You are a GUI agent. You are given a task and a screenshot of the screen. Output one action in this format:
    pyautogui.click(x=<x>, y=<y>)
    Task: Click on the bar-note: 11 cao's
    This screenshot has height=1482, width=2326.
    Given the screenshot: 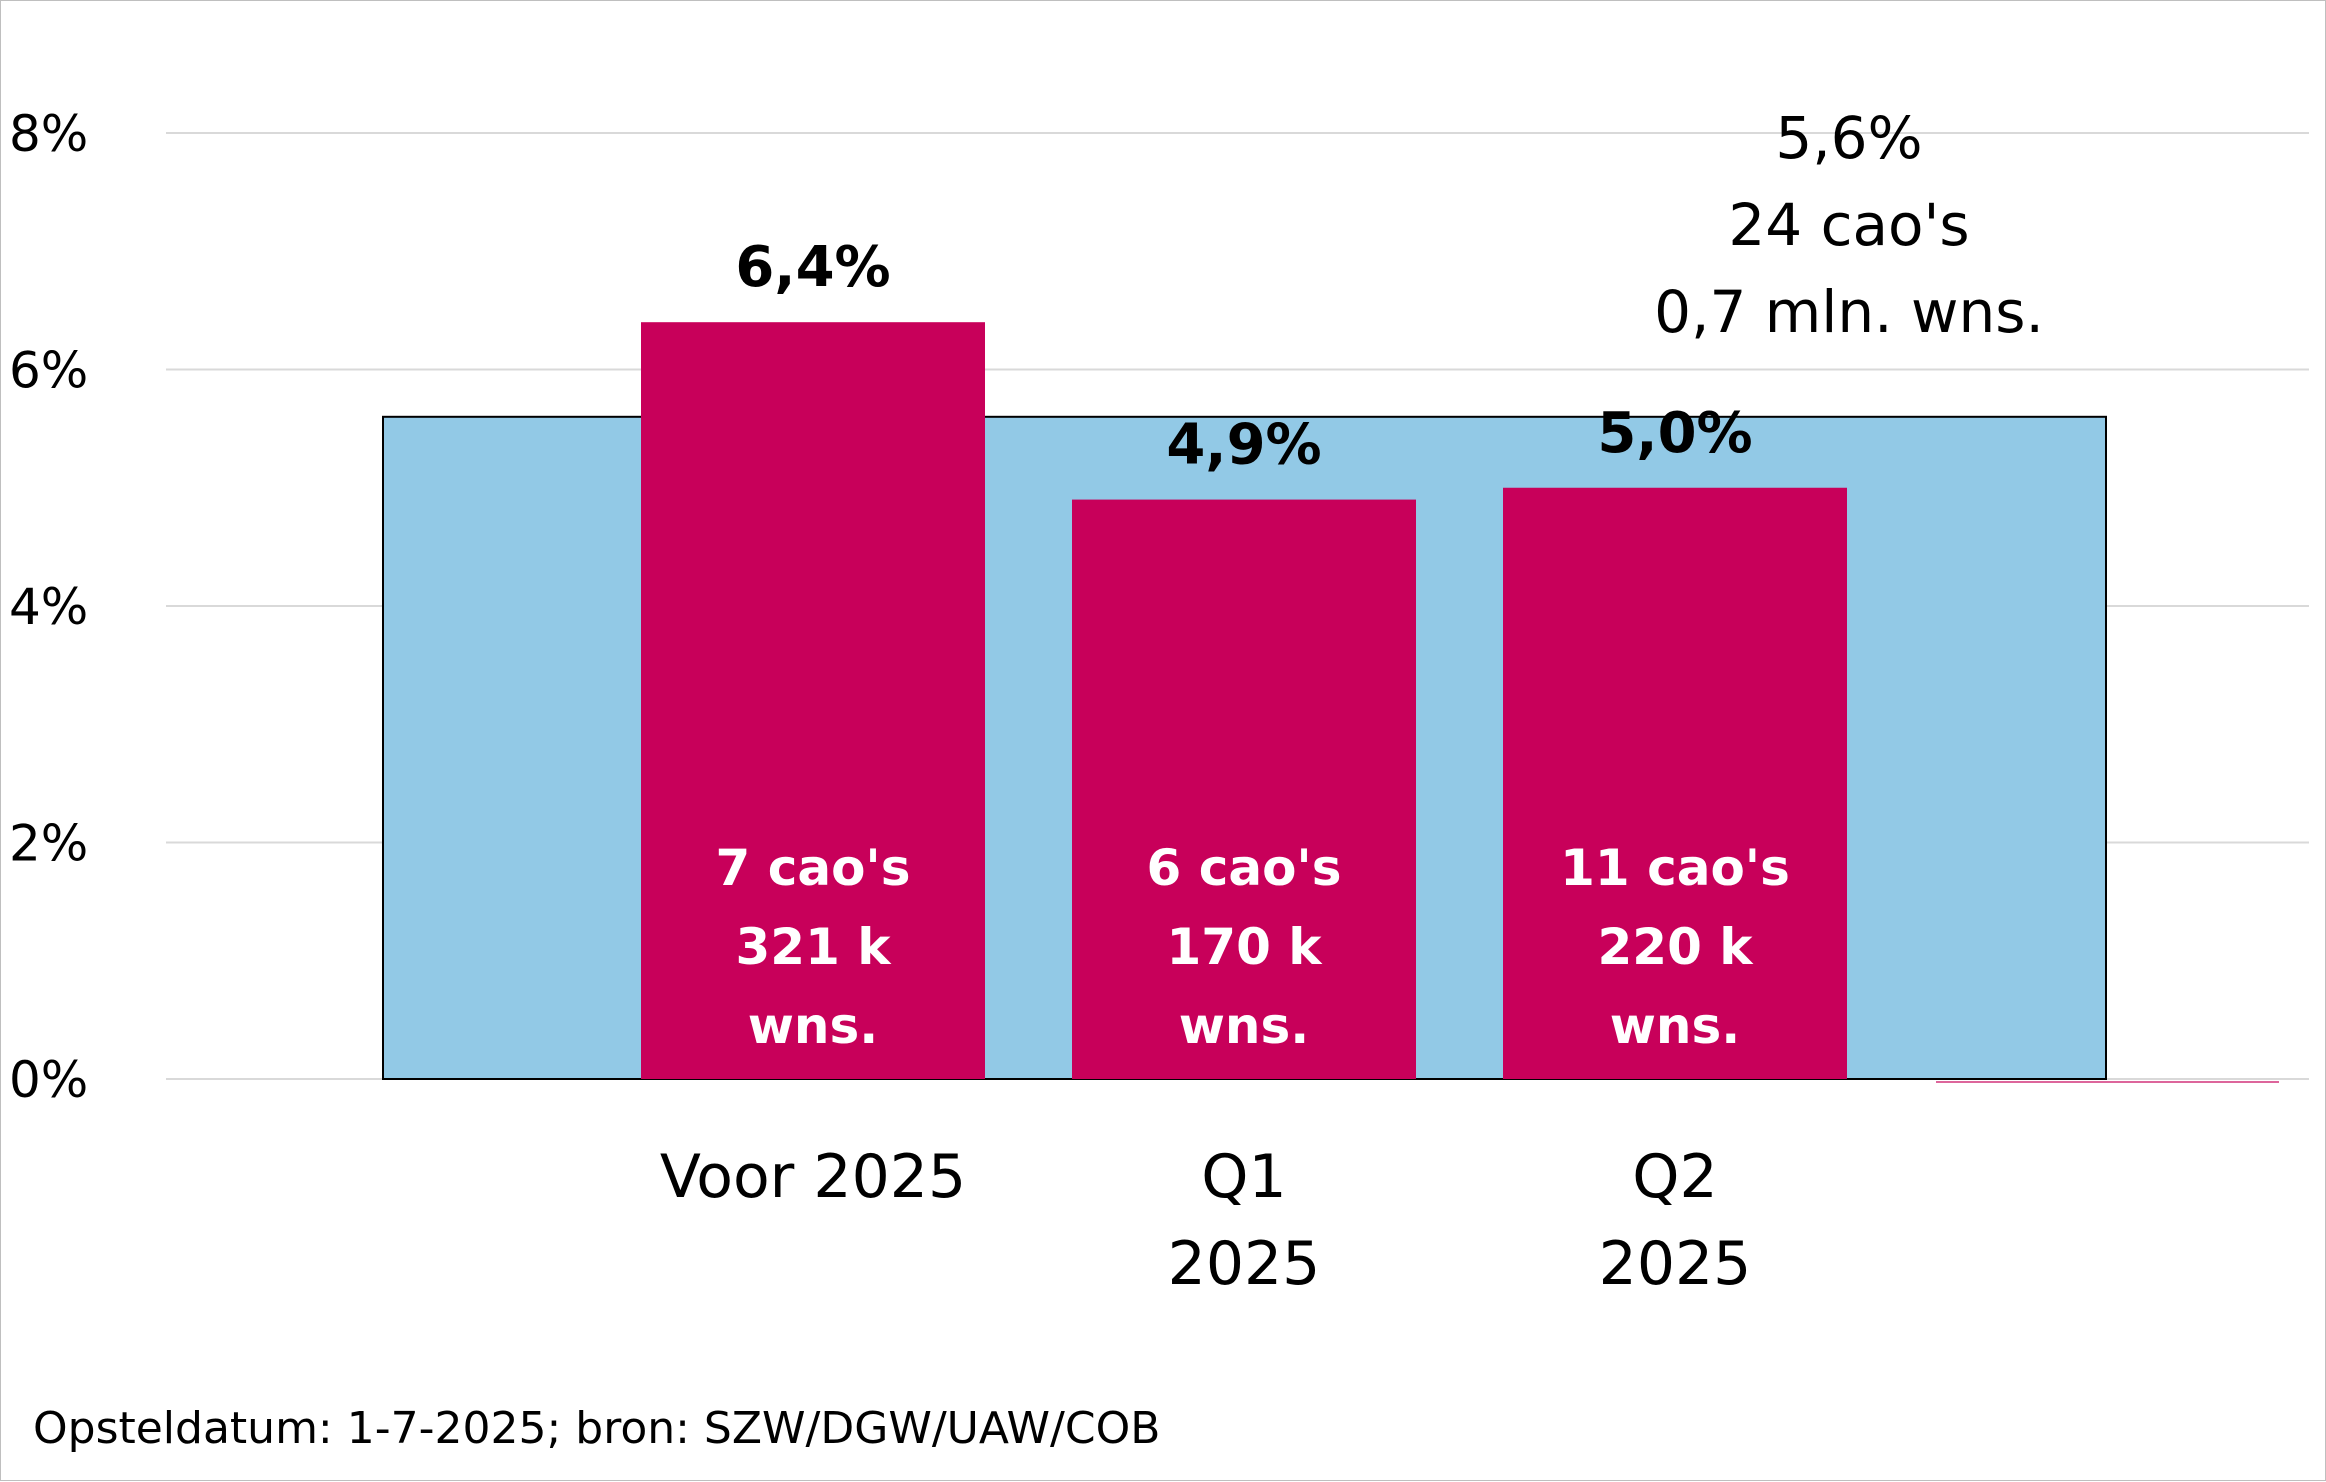 What is the action you would take?
    pyautogui.click(x=1675, y=868)
    